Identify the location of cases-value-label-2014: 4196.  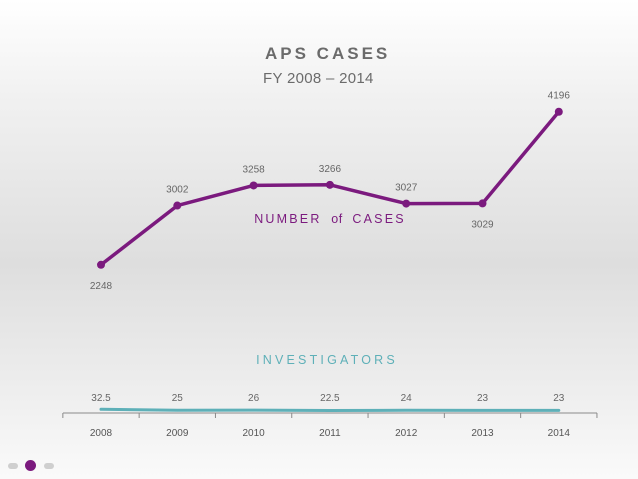
(559, 96).